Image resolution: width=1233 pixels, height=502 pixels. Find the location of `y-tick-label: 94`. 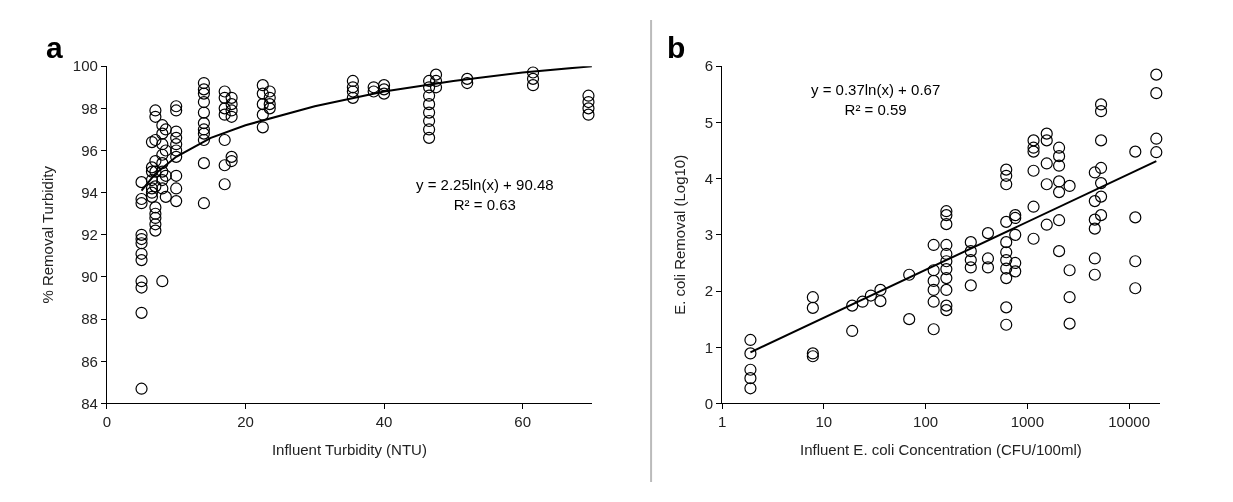

y-tick-label: 94 is located at coordinates (89, 192).